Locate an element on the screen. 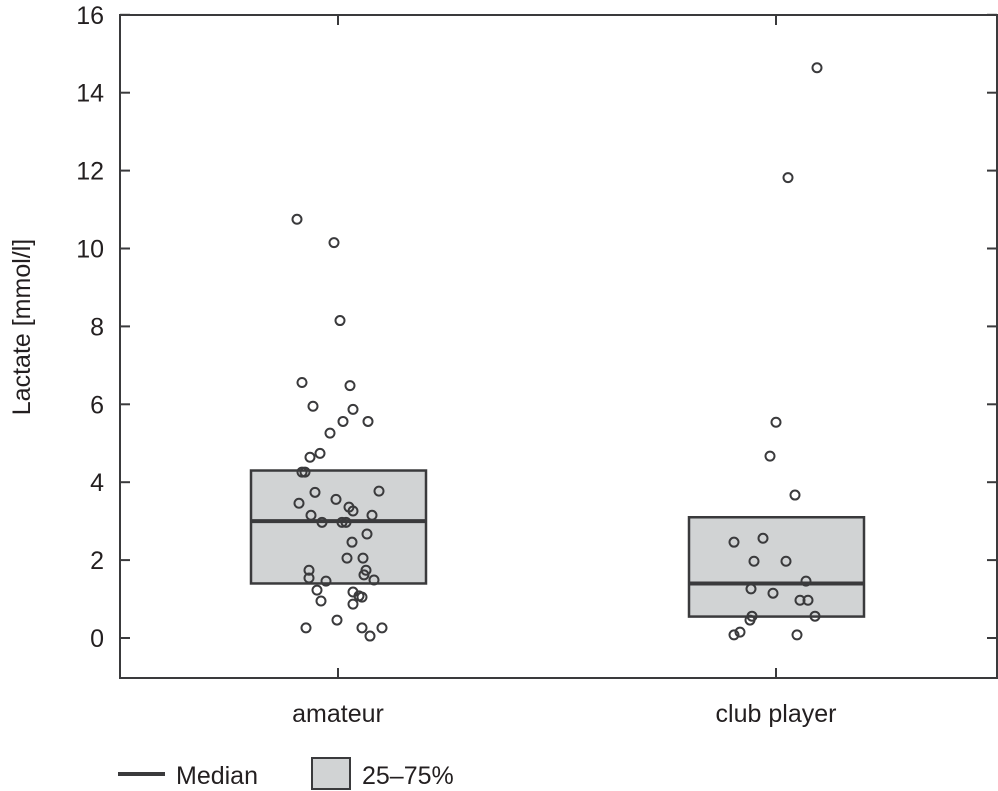 The image size is (998, 791). iqr-box-club-player is located at coordinates (776, 567).